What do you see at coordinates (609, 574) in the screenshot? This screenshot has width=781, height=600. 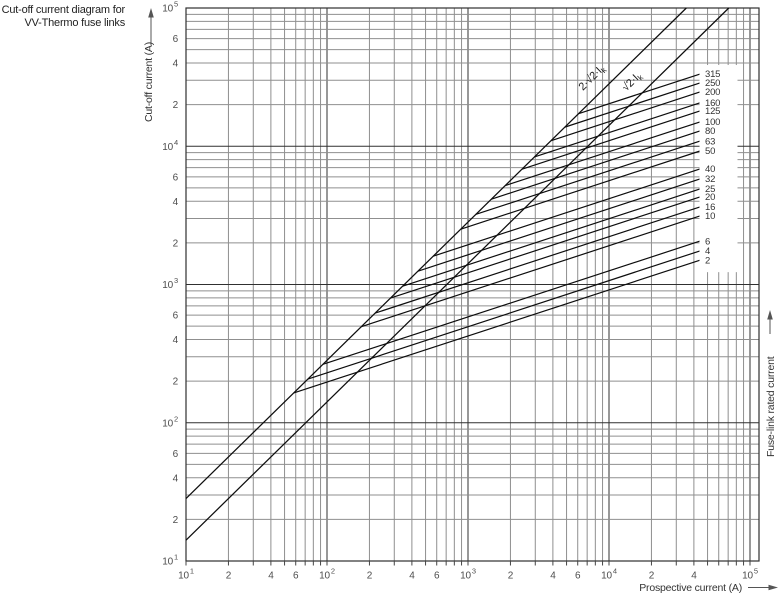 I see `x-tick-label: 10⁴` at bounding box center [609, 574].